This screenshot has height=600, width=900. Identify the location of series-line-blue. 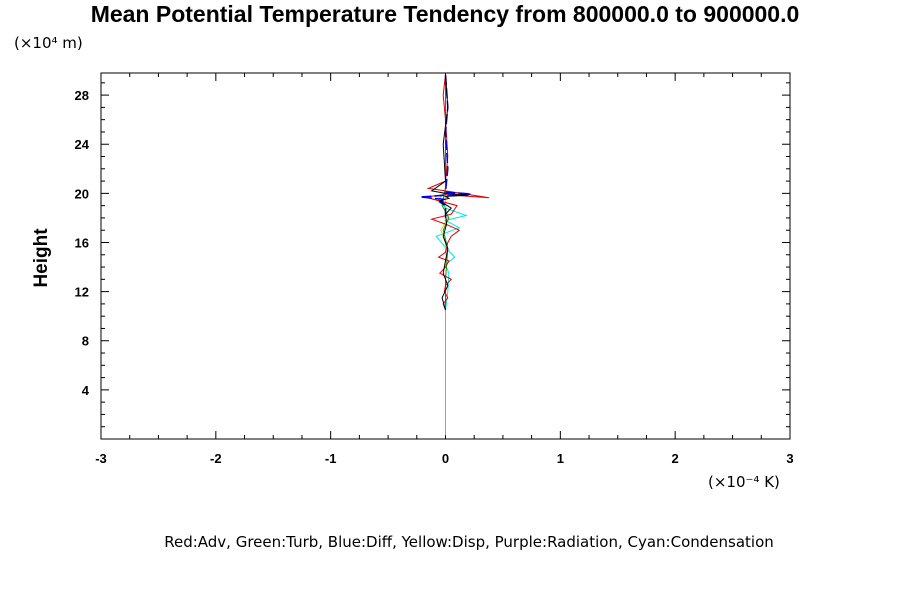
(445, 146).